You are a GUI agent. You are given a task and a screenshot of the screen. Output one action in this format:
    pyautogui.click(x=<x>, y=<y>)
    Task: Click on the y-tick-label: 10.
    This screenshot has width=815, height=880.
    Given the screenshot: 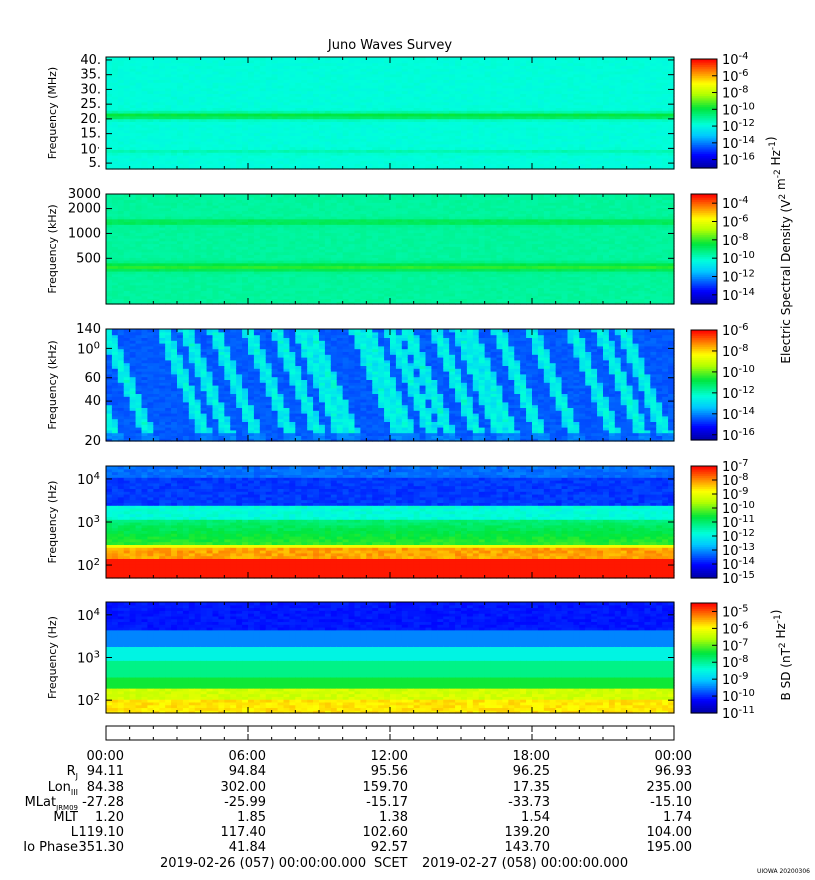 What is the action you would take?
    pyautogui.click(x=90, y=148)
    